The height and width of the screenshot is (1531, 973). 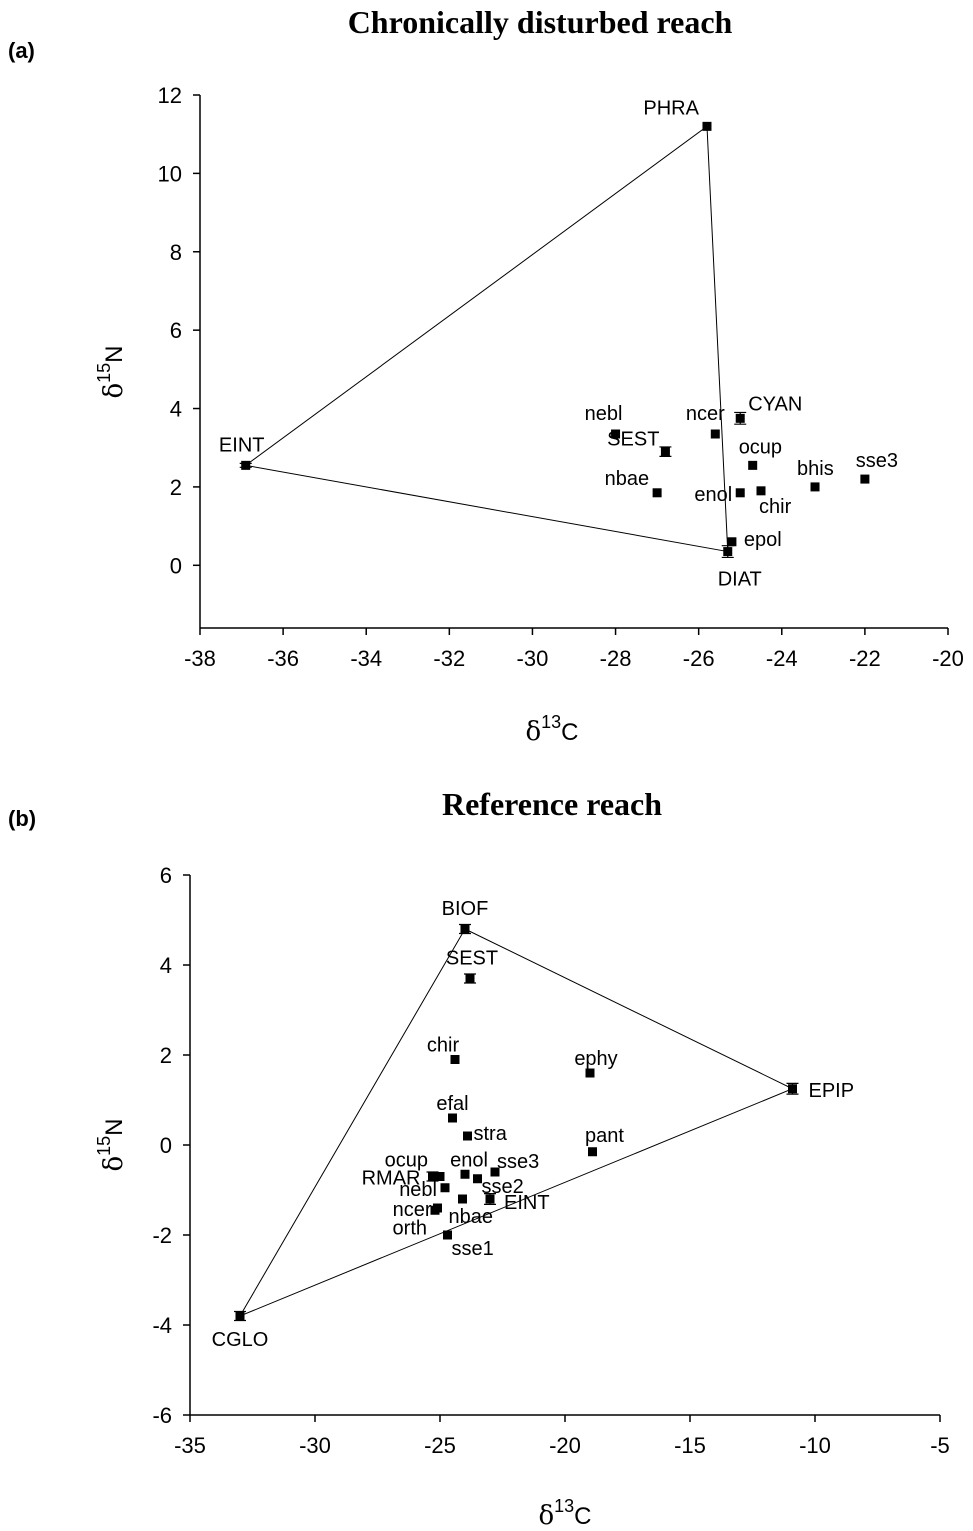 I want to click on data-point-cyan: CYAN, so click(x=768, y=409).